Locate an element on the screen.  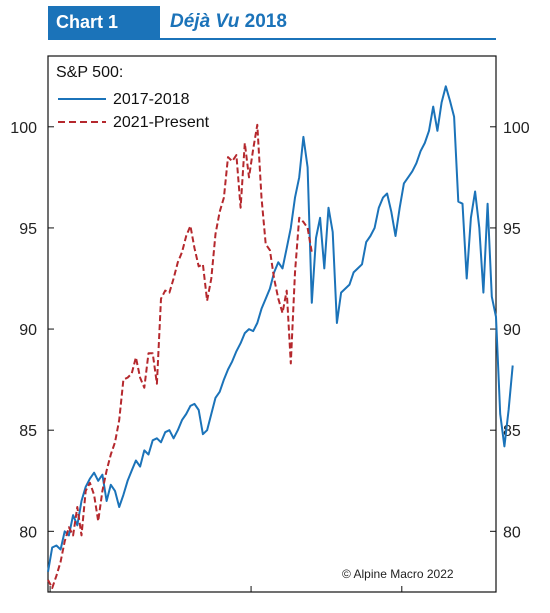
chart-title: Déjà Vu 2018 is located at coordinates (228, 22).